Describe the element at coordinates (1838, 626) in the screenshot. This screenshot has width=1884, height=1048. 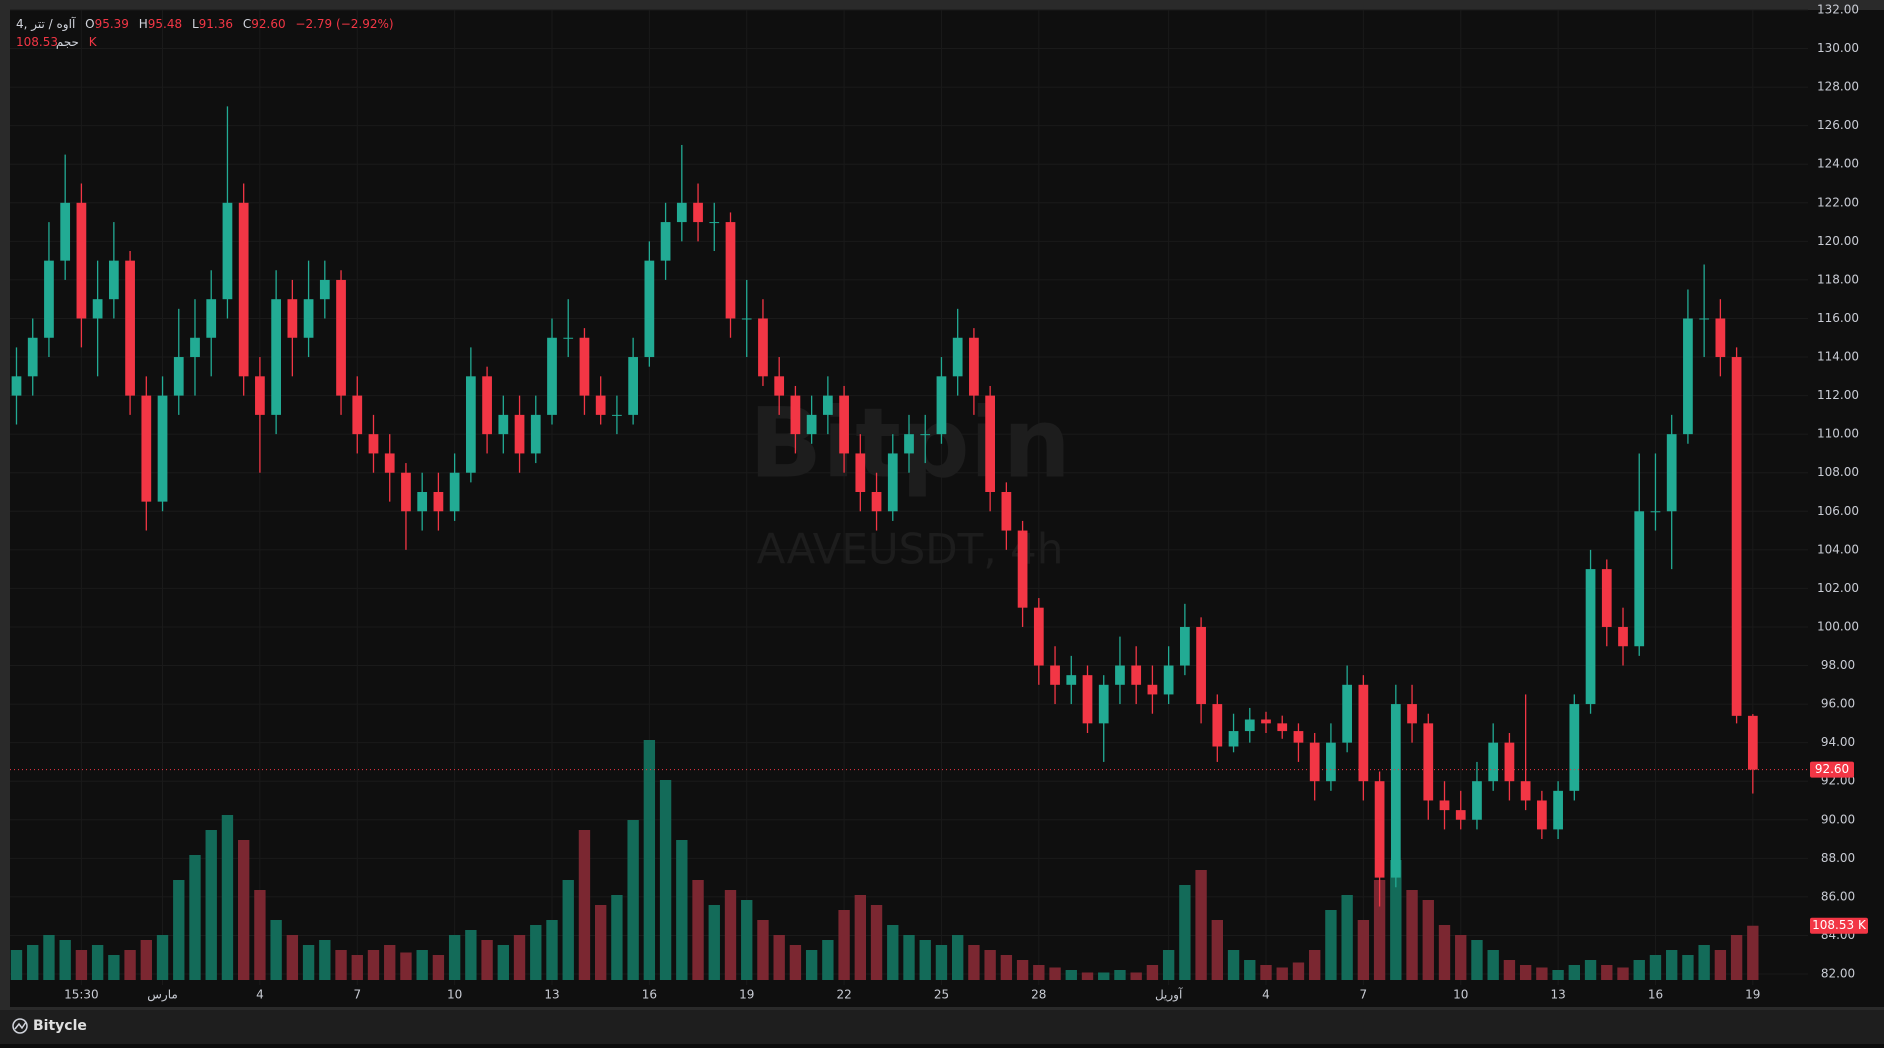
I see `y-tick-label: 100.00` at that location.